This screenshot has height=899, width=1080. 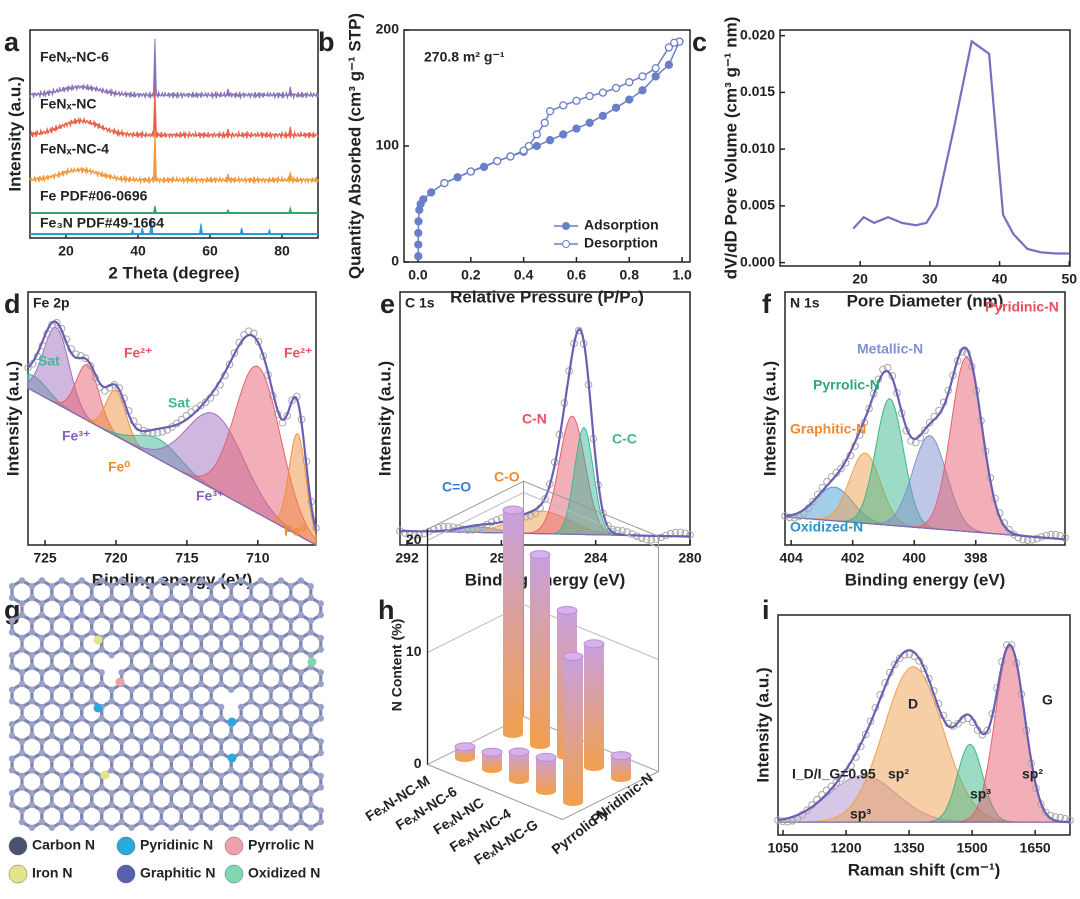 What do you see at coordinates (845, 848) in the screenshot?
I see `x-tick-label: 1200` at bounding box center [845, 848].